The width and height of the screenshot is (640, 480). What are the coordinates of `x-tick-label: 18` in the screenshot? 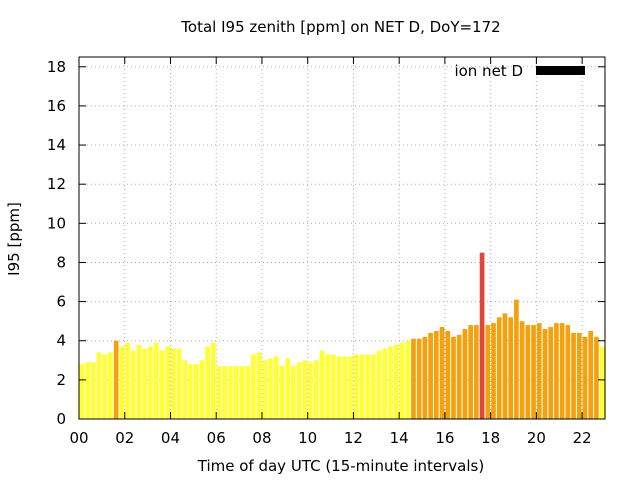 It's located at (490, 438).